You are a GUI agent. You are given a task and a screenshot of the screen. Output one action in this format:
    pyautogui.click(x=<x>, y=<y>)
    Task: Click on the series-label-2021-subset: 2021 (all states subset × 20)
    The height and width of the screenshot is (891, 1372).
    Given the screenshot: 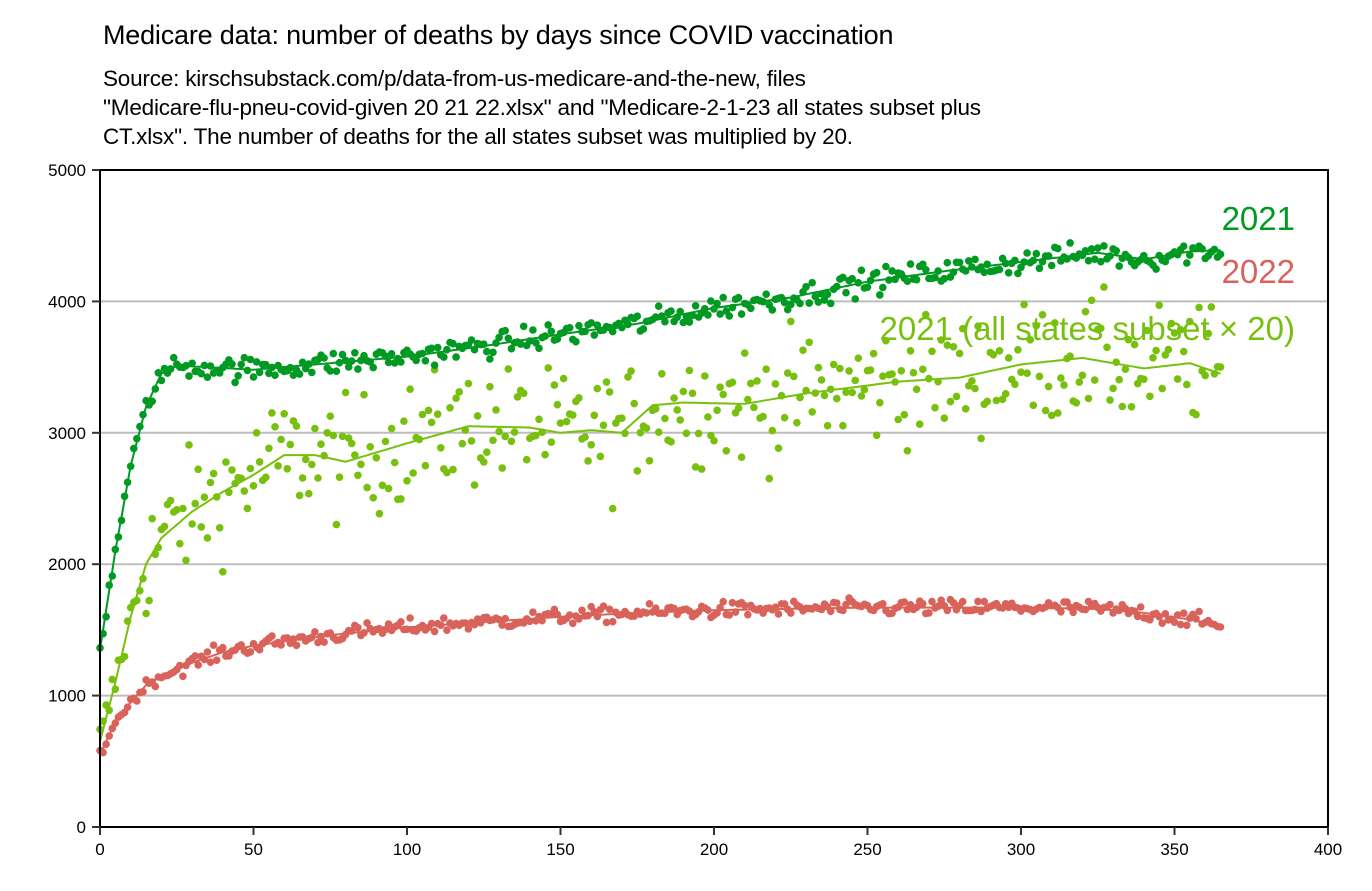 What is the action you would take?
    pyautogui.click(x=1088, y=328)
    